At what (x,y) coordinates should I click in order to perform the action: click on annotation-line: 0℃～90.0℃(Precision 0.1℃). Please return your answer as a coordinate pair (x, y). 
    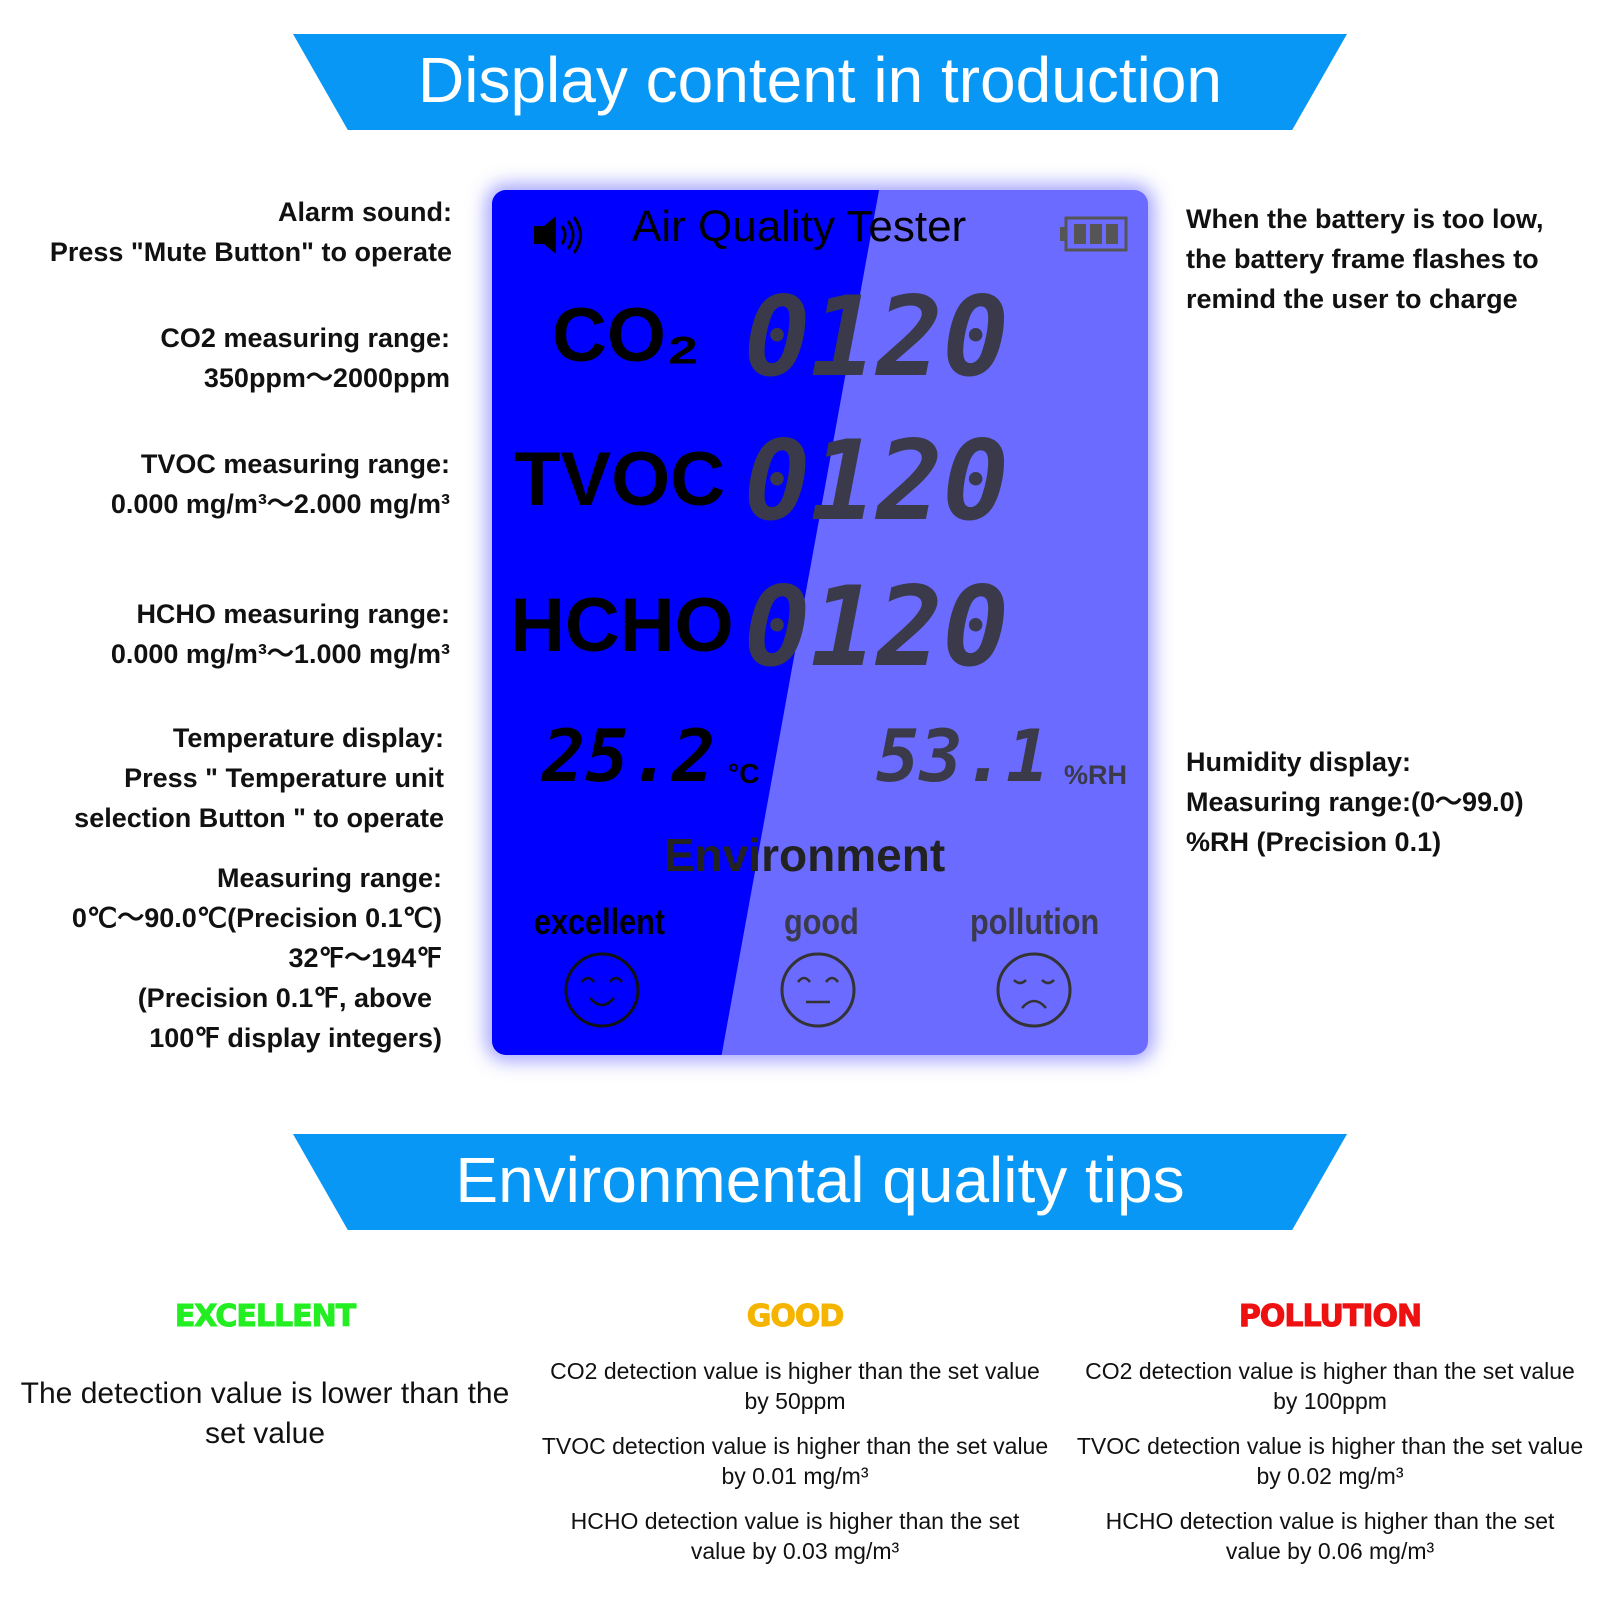
    Looking at the image, I should click on (256, 918).